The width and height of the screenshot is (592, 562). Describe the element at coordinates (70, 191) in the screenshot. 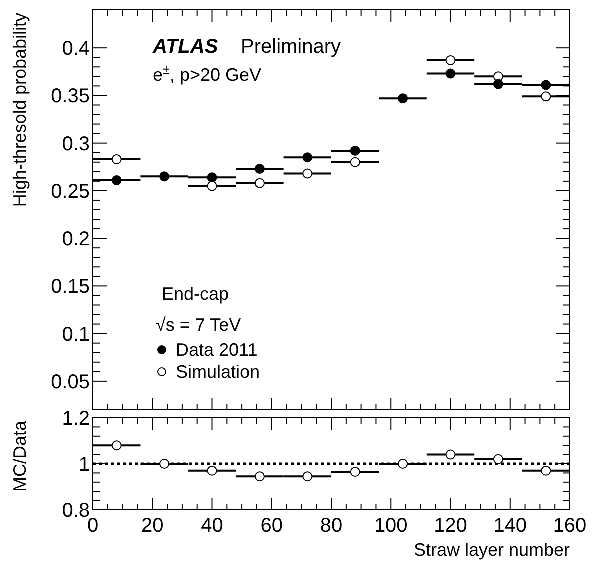

I see `y-tick-label: 0.25` at that location.